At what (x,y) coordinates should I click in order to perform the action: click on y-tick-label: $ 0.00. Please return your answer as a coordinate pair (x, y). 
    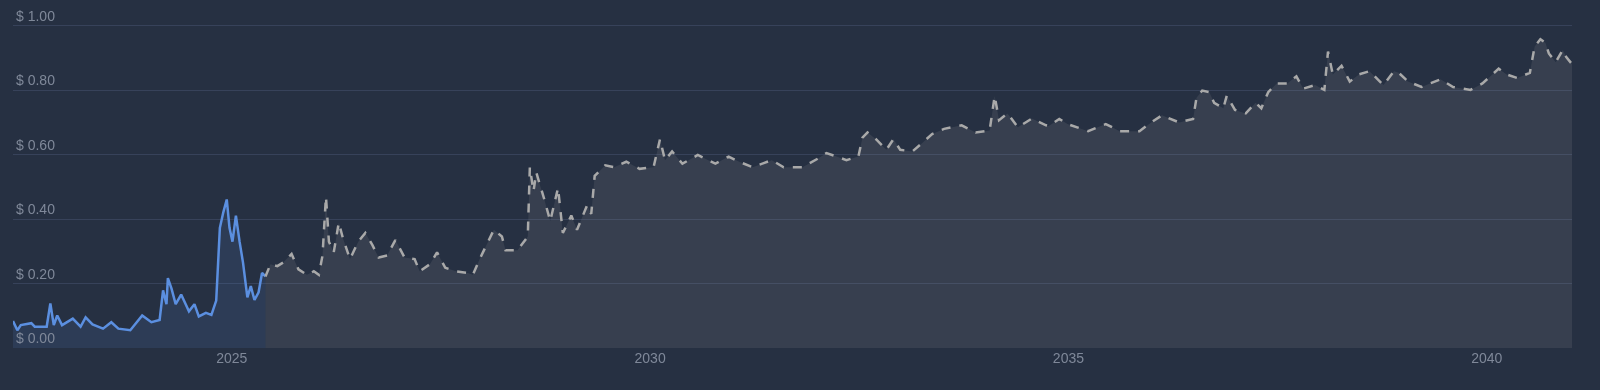
    Looking at the image, I should click on (36, 338).